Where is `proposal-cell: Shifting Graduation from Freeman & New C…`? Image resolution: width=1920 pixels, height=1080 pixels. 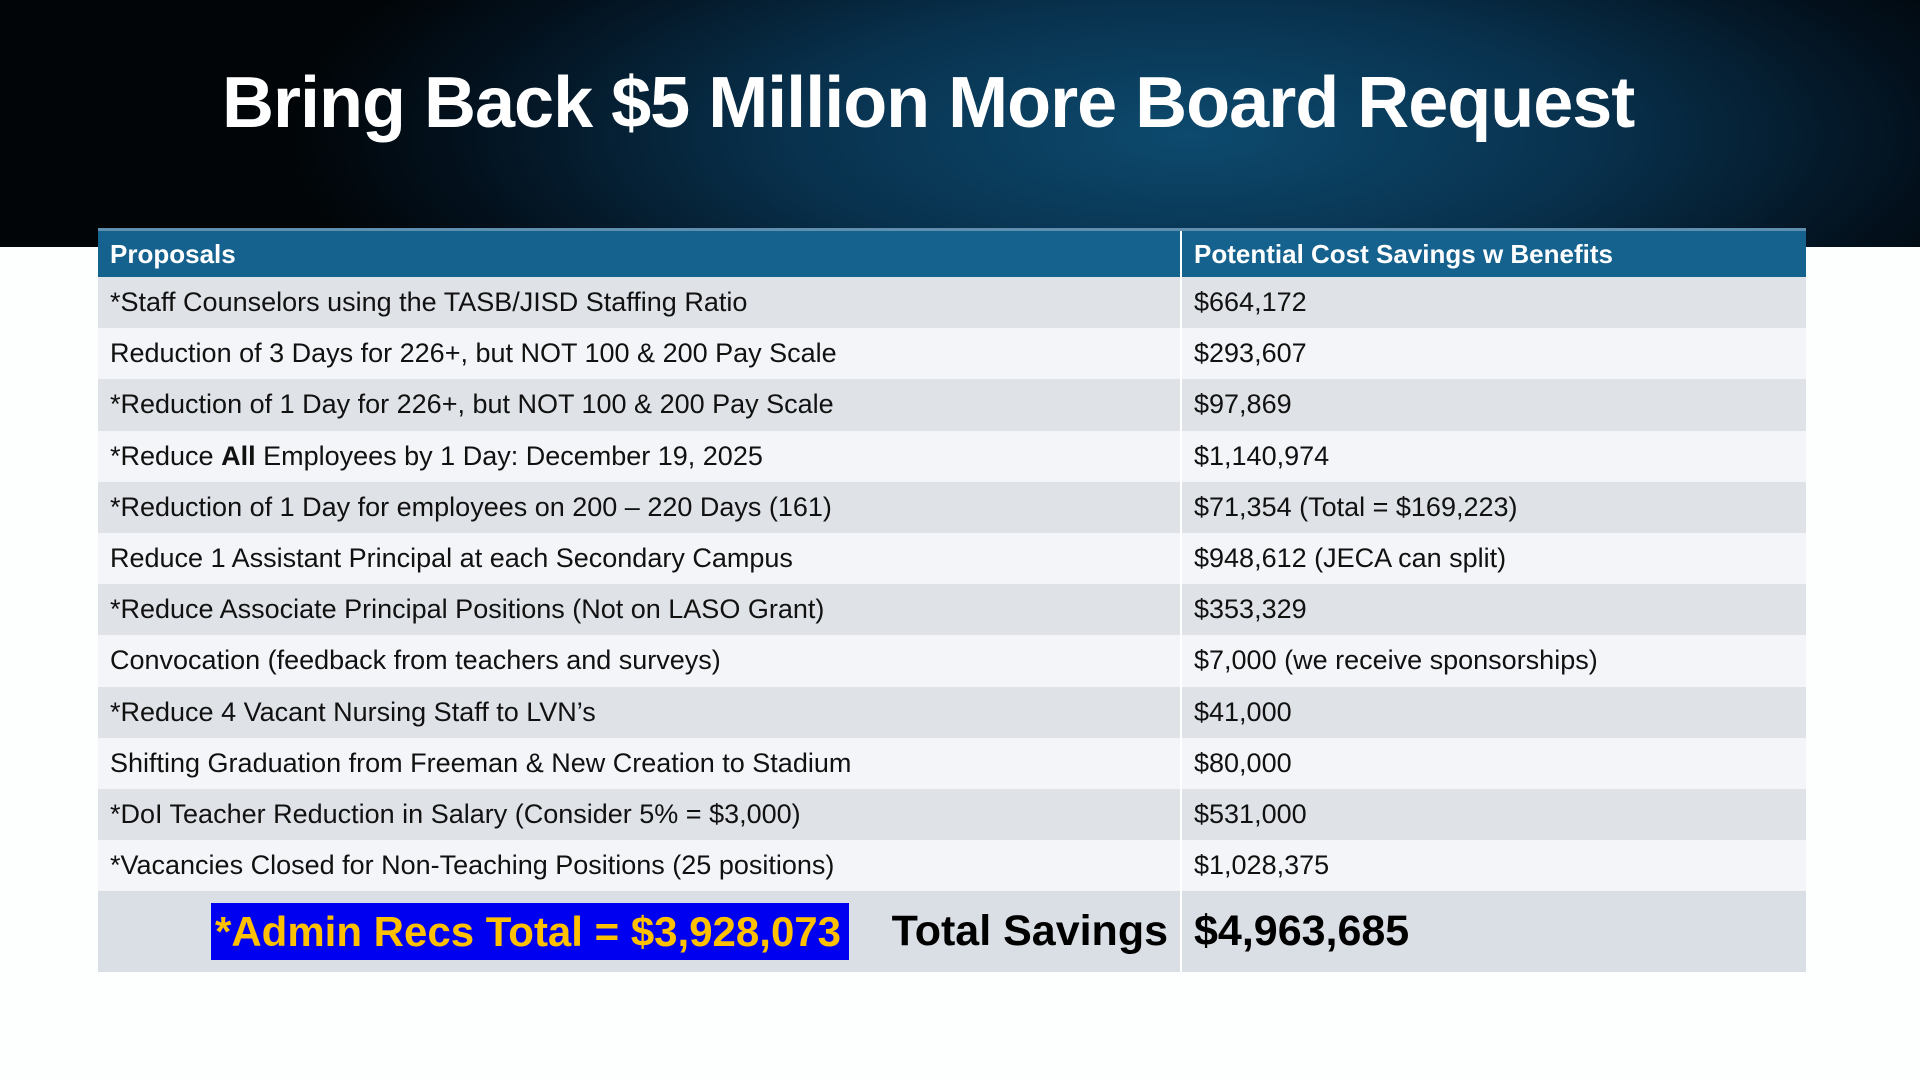
proposal-cell: Shifting Graduation from Freeman & New C… is located at coordinates (640, 763).